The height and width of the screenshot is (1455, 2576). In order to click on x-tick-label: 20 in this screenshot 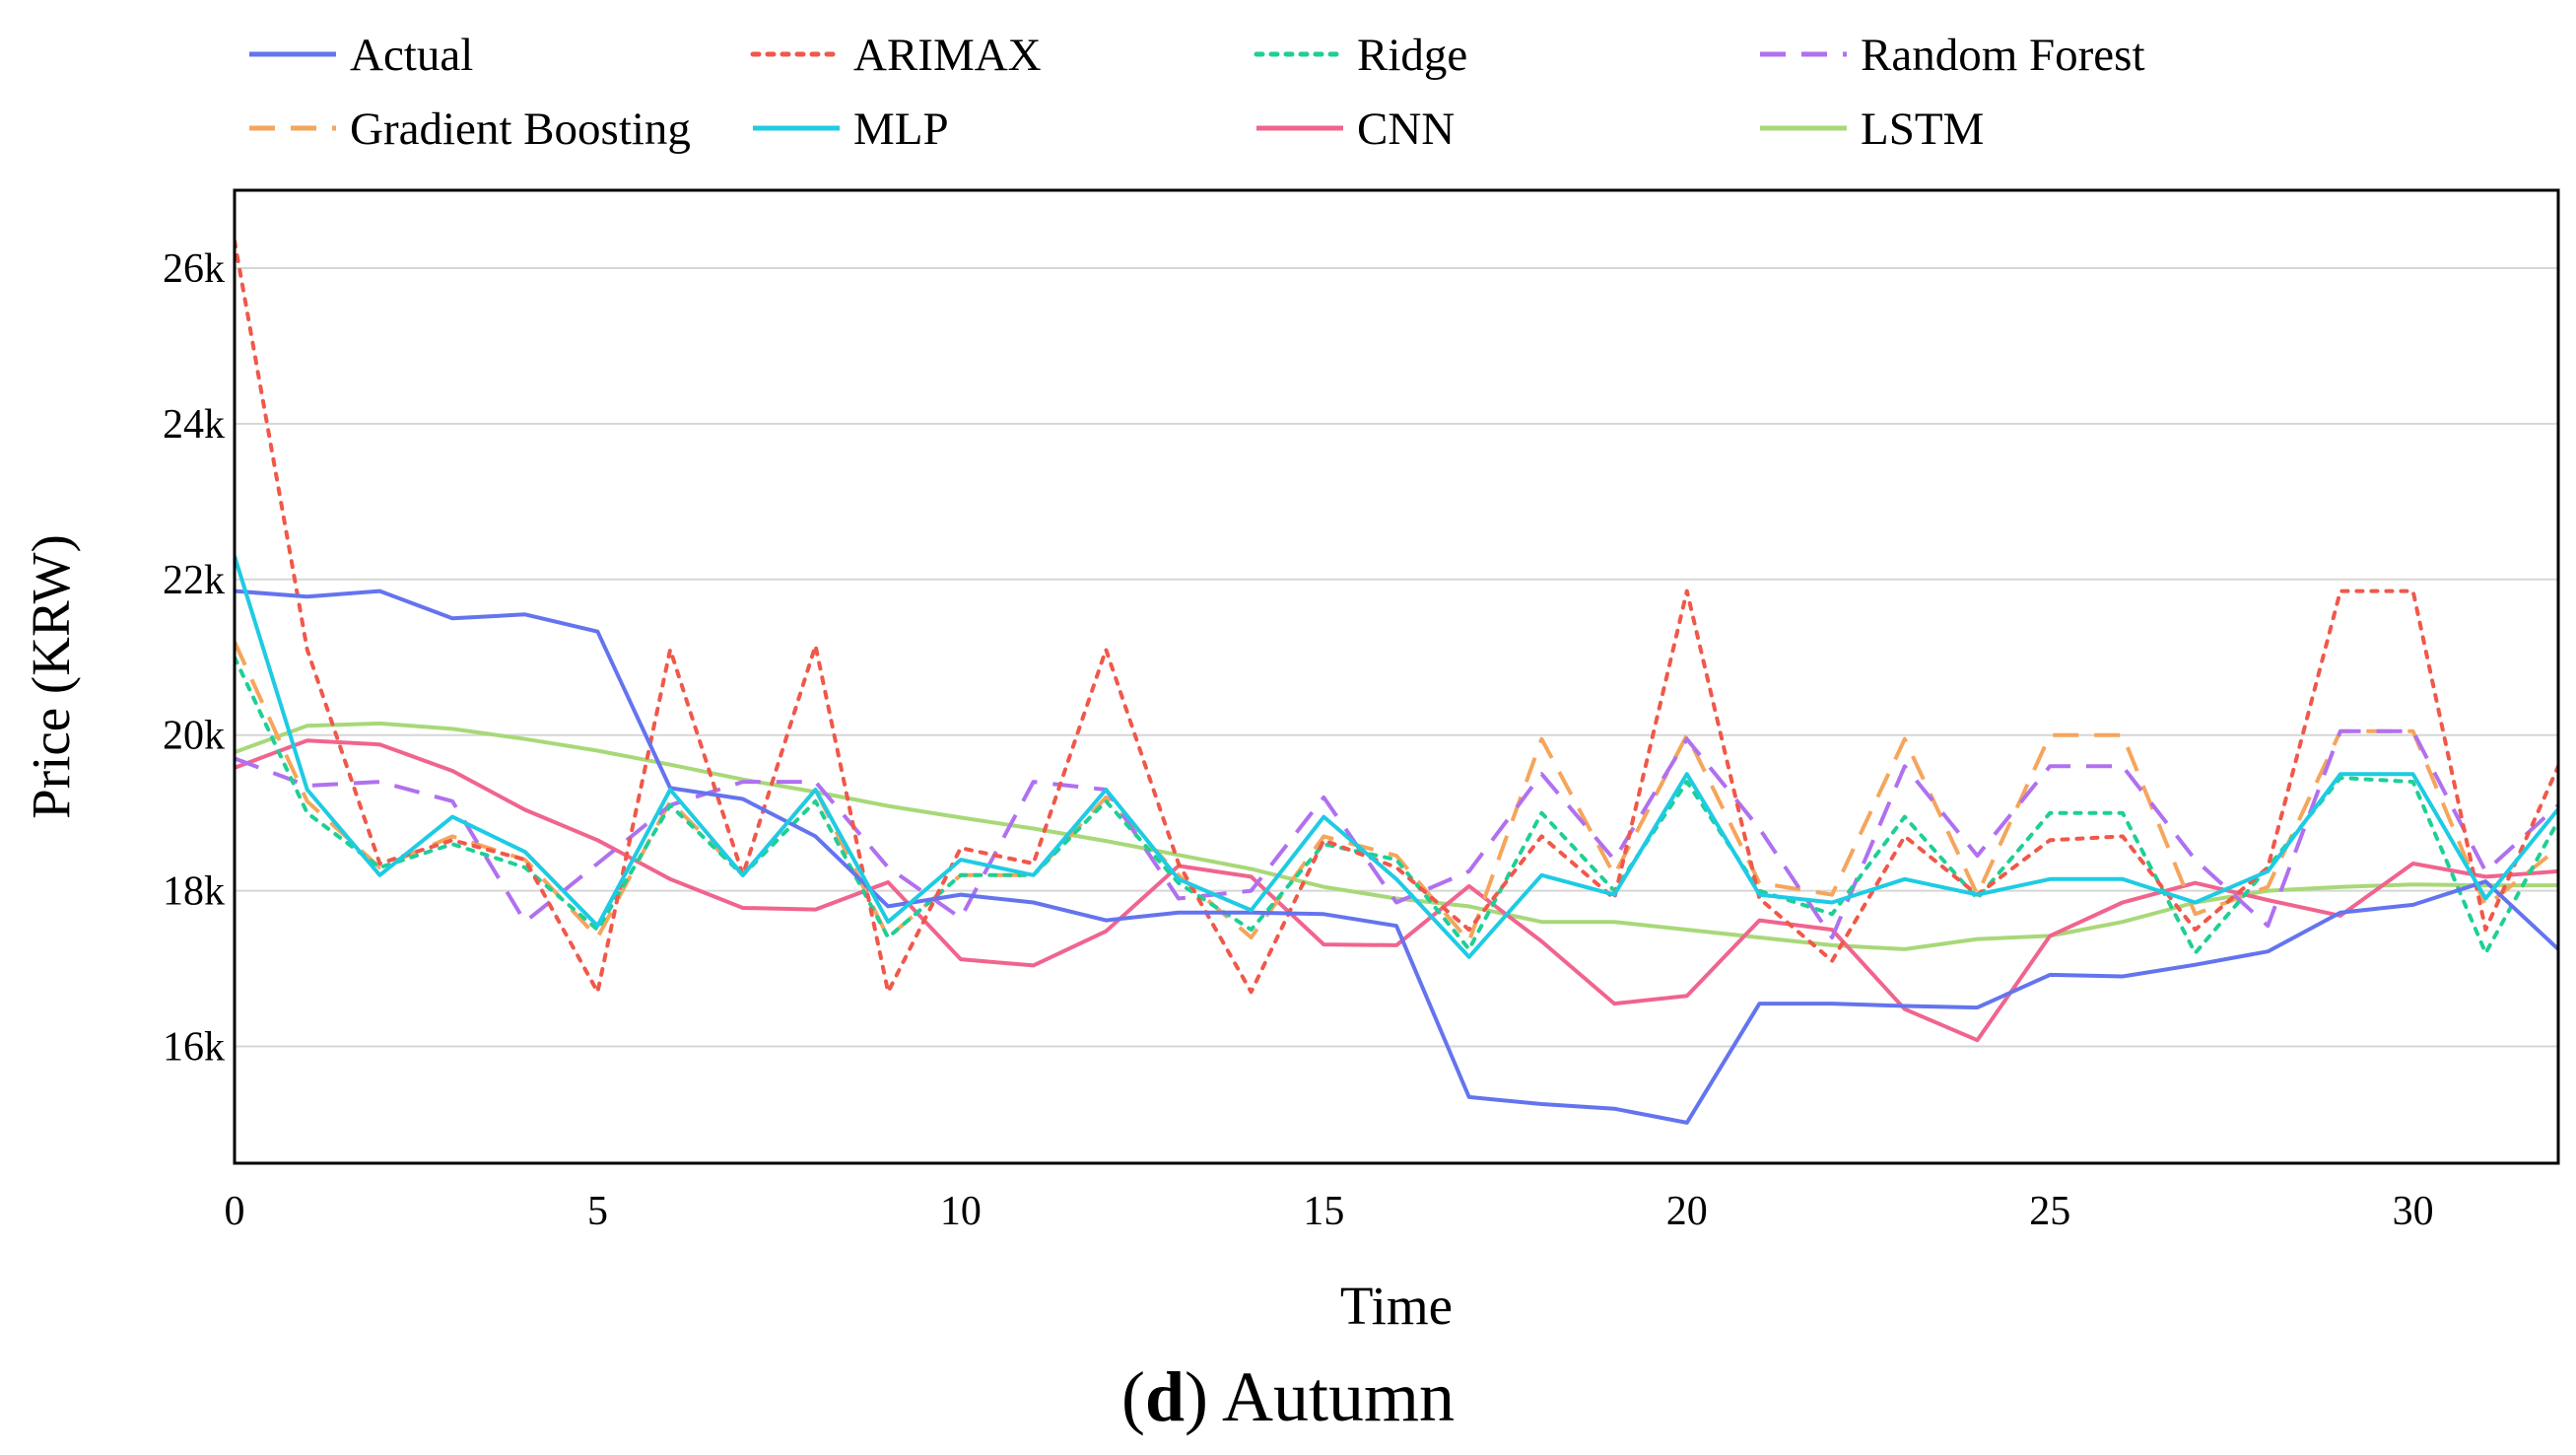, I will do `click(1687, 1211)`.